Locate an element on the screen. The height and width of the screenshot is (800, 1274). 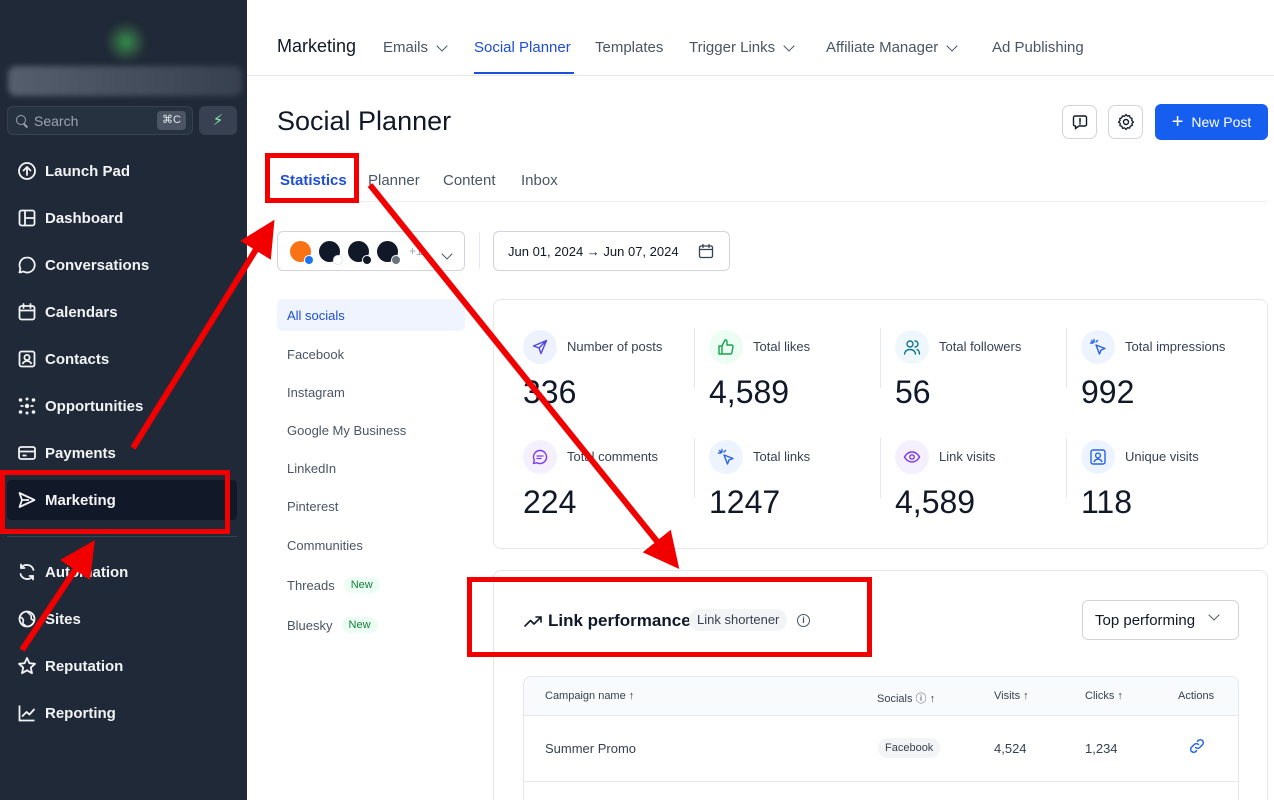
sort-select-value: Top performing is located at coordinates (1145, 620).